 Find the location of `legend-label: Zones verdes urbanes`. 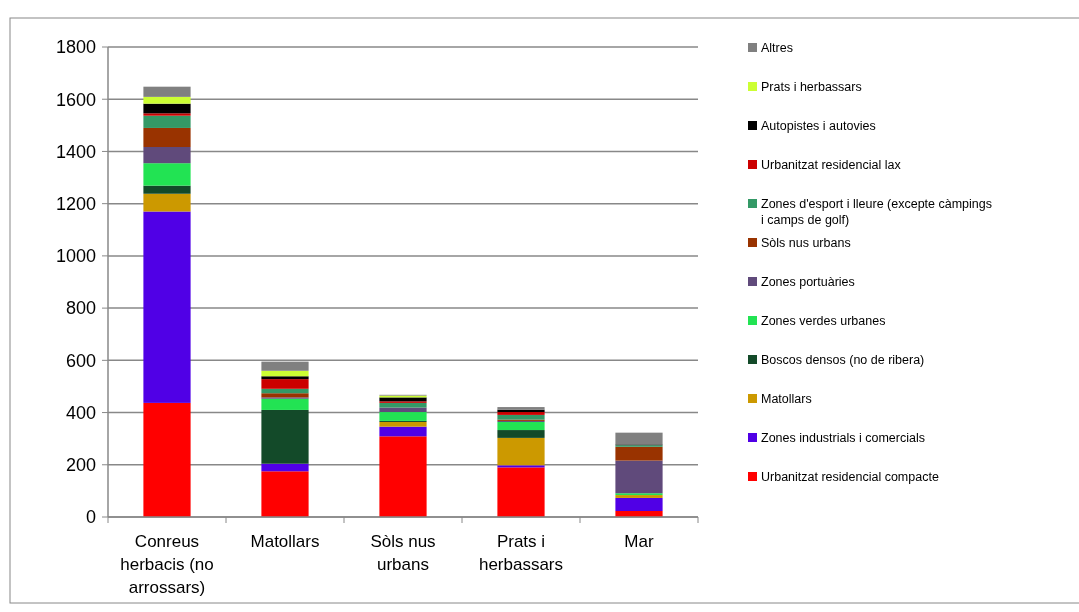

legend-label: Zones verdes urbanes is located at coordinates (823, 321).